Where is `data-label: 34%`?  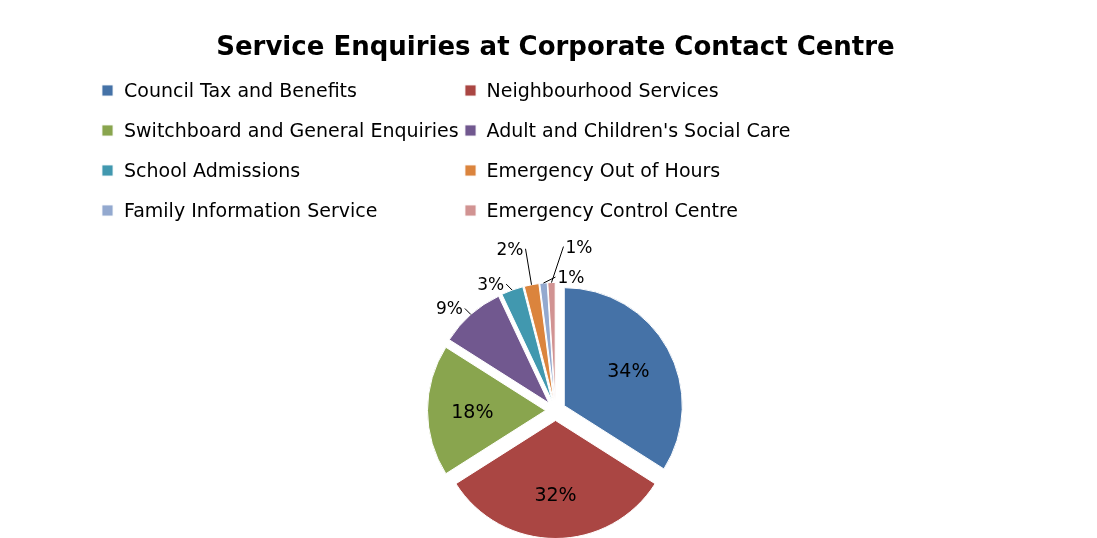 data-label: 34% is located at coordinates (628, 370).